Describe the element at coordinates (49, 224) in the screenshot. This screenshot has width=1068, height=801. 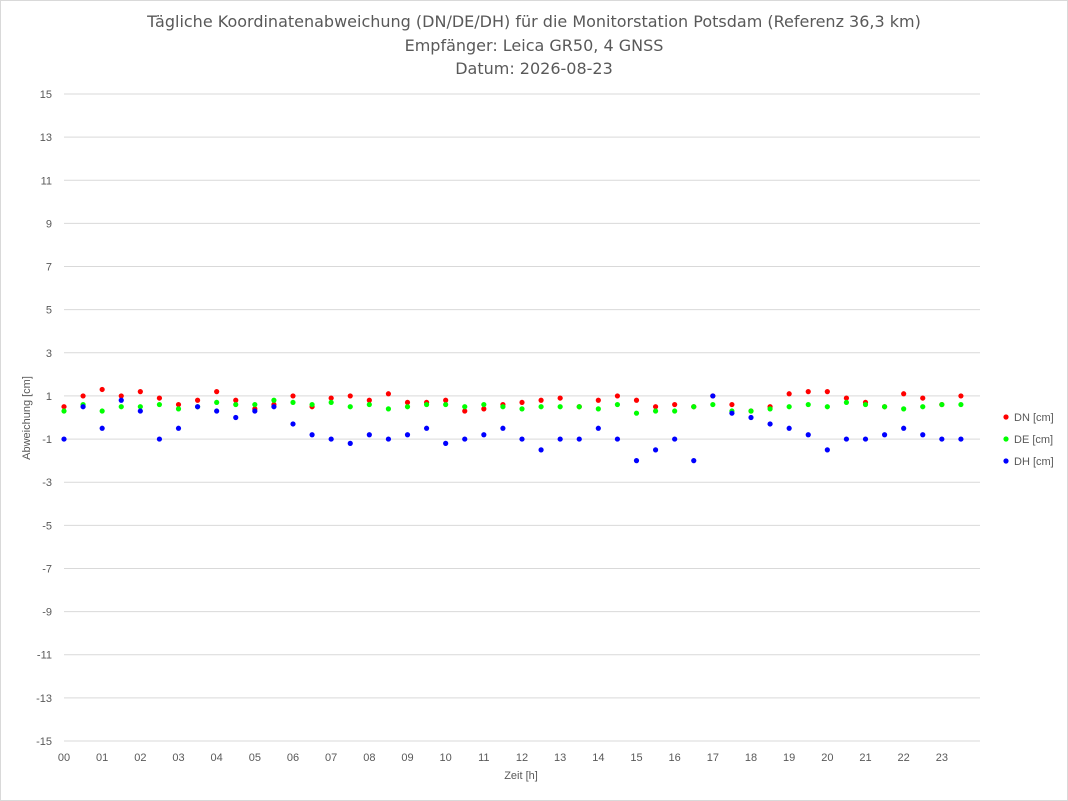
I see `y-tick-label: 9` at that location.